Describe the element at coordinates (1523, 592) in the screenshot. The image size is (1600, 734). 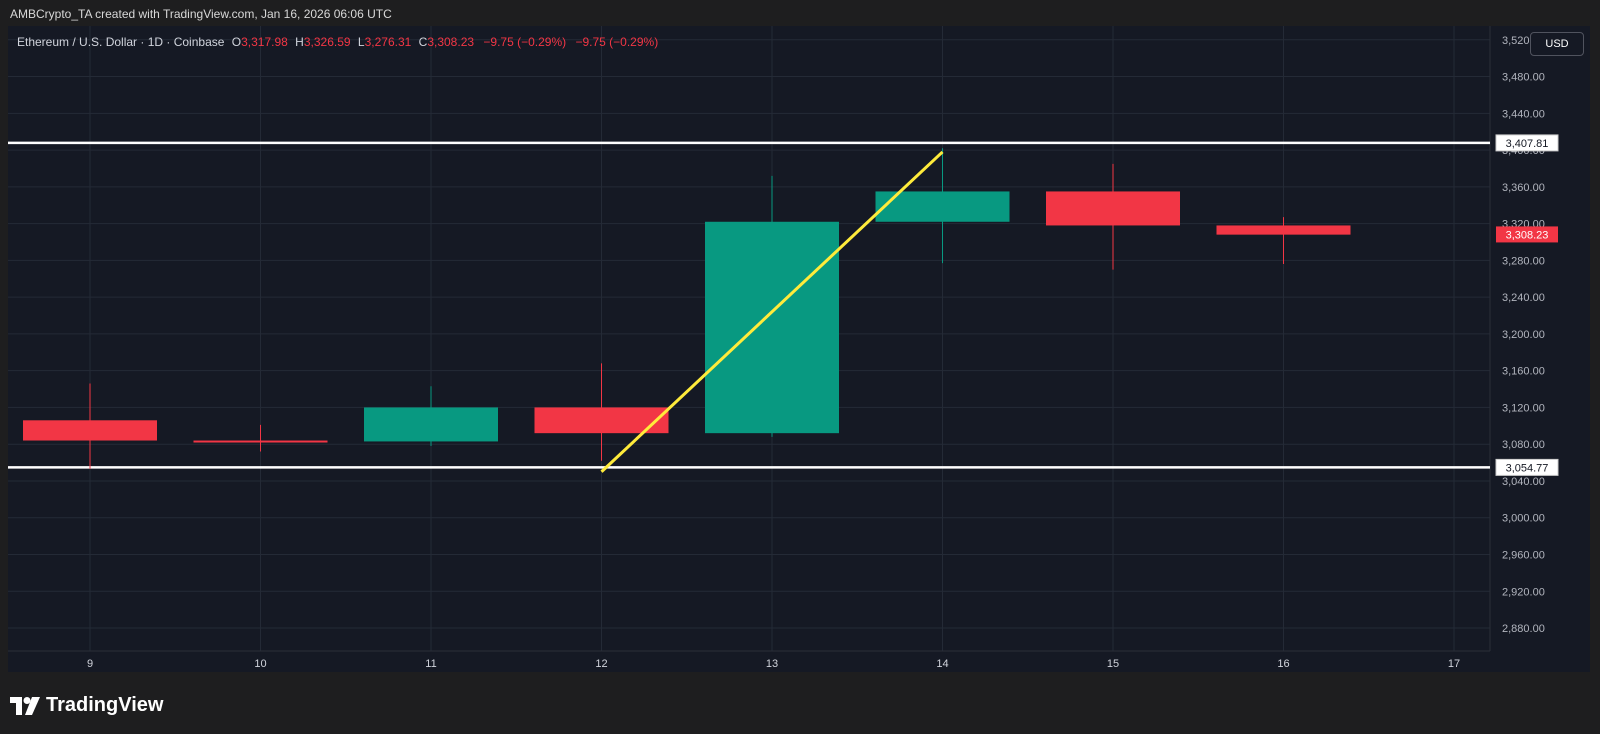
I see `price-tick-label: 2,920.00` at that location.